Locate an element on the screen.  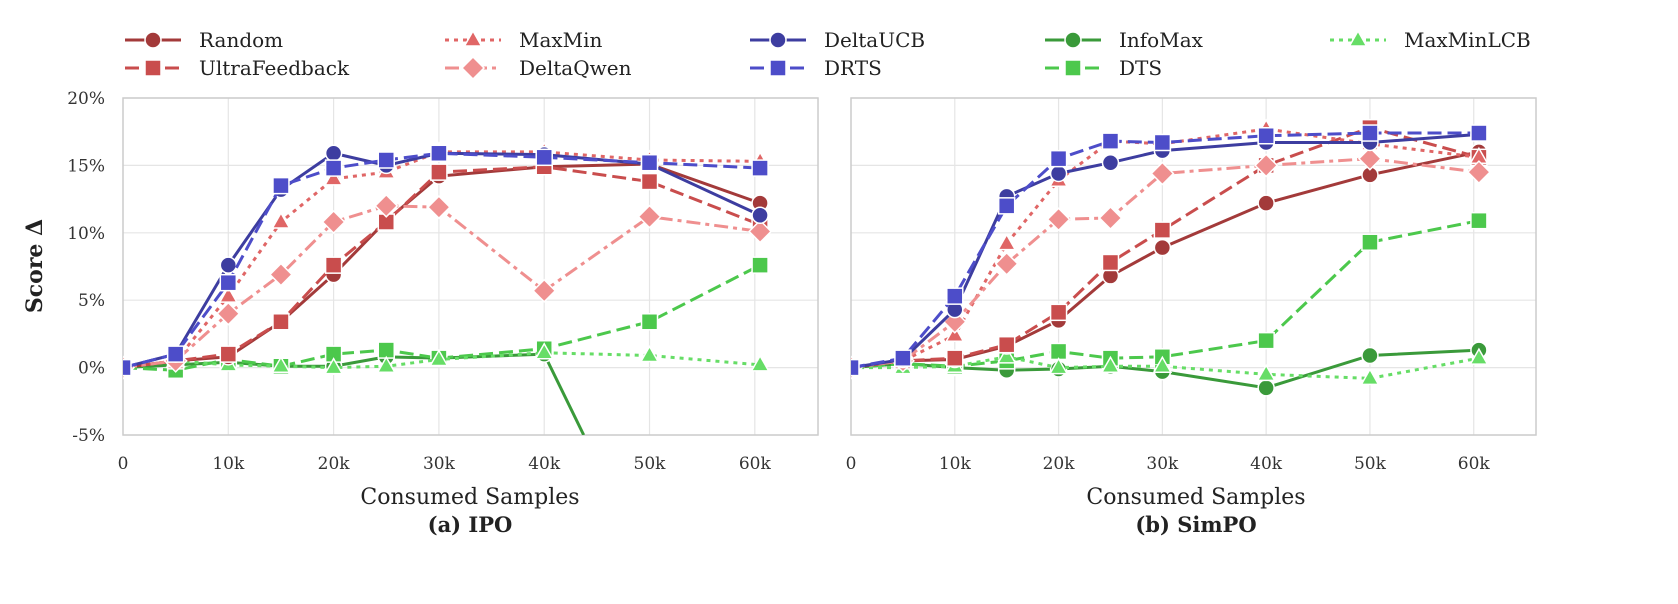
x-tick-label: 50k is located at coordinates (1370, 464).